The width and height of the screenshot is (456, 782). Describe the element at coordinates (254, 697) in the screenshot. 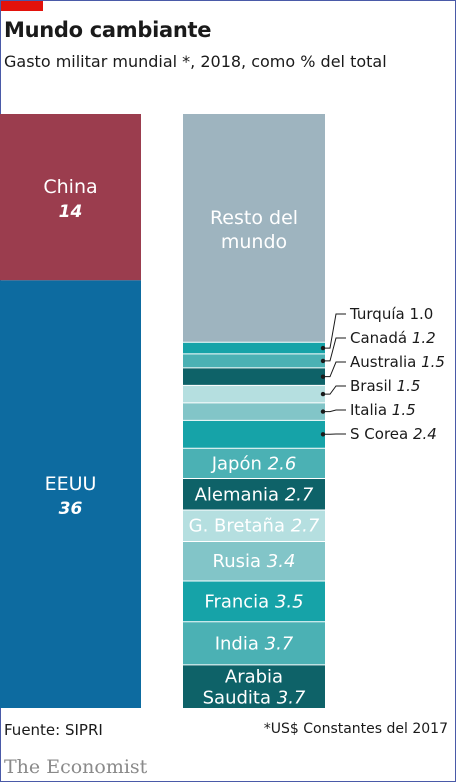

I see `label-arabia-saudita-line-2: Saudita 3.7` at that location.